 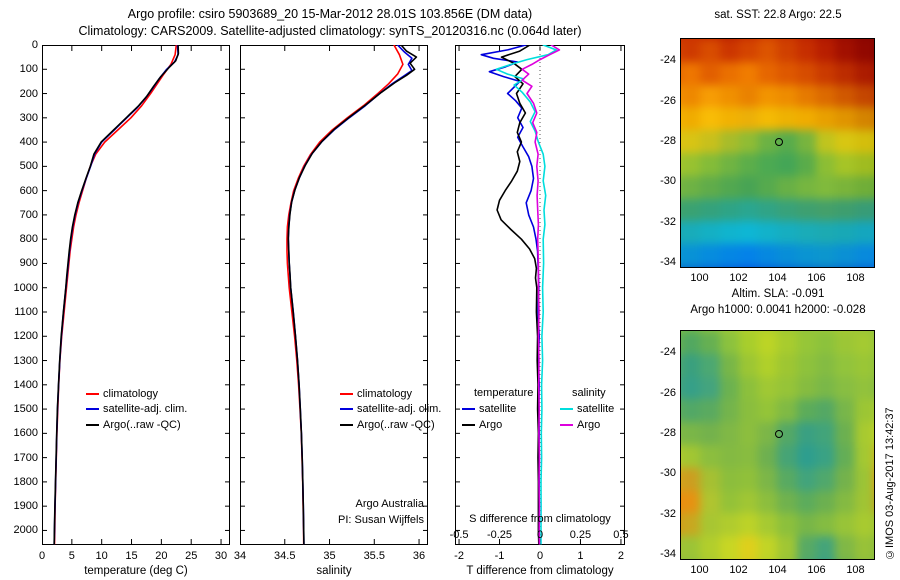 What do you see at coordinates (25, 433) in the screenshot?
I see `y-tick-label: 1600` at bounding box center [25, 433].